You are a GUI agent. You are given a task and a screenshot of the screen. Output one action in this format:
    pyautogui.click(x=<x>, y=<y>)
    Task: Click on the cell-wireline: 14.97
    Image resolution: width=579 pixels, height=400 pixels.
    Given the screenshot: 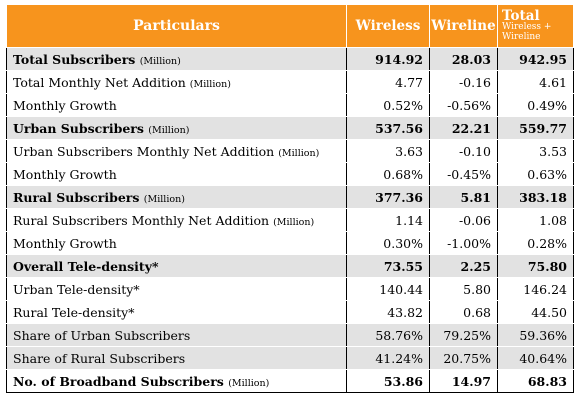 What is the action you would take?
    pyautogui.click(x=463, y=381)
    